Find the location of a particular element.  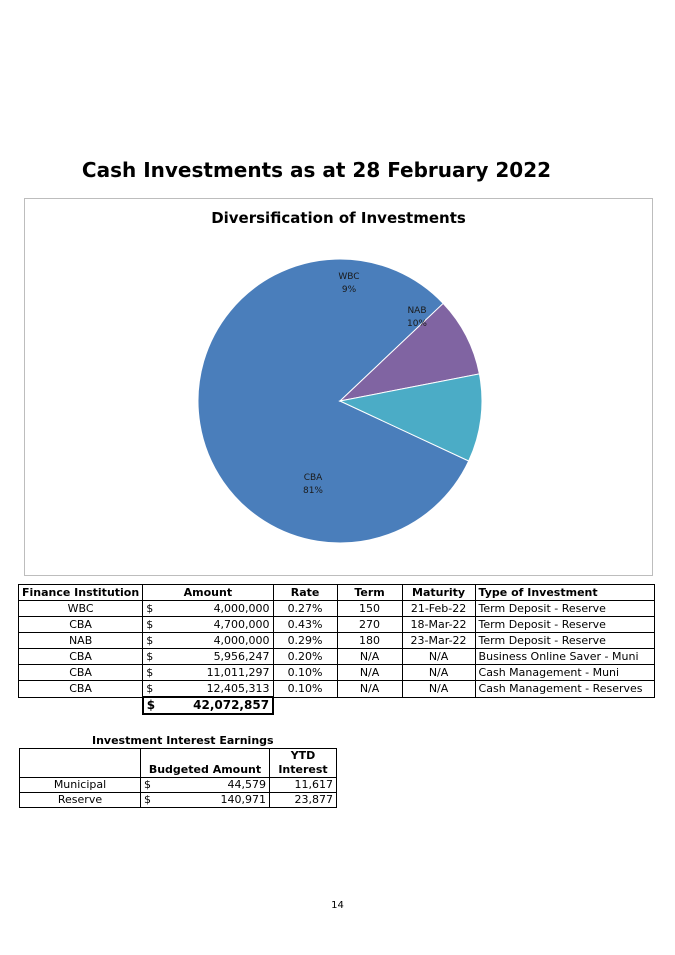

col-header-rate: Rate is located at coordinates (305, 592).